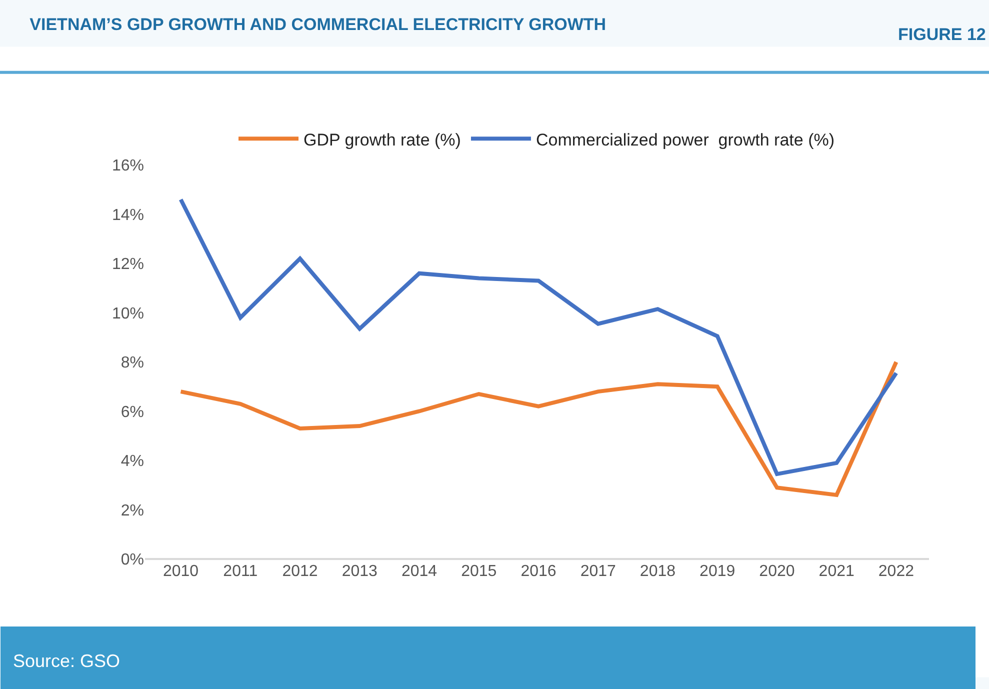 This screenshot has height=689, width=989. I want to click on y-tick-label: 10%, so click(128, 313).